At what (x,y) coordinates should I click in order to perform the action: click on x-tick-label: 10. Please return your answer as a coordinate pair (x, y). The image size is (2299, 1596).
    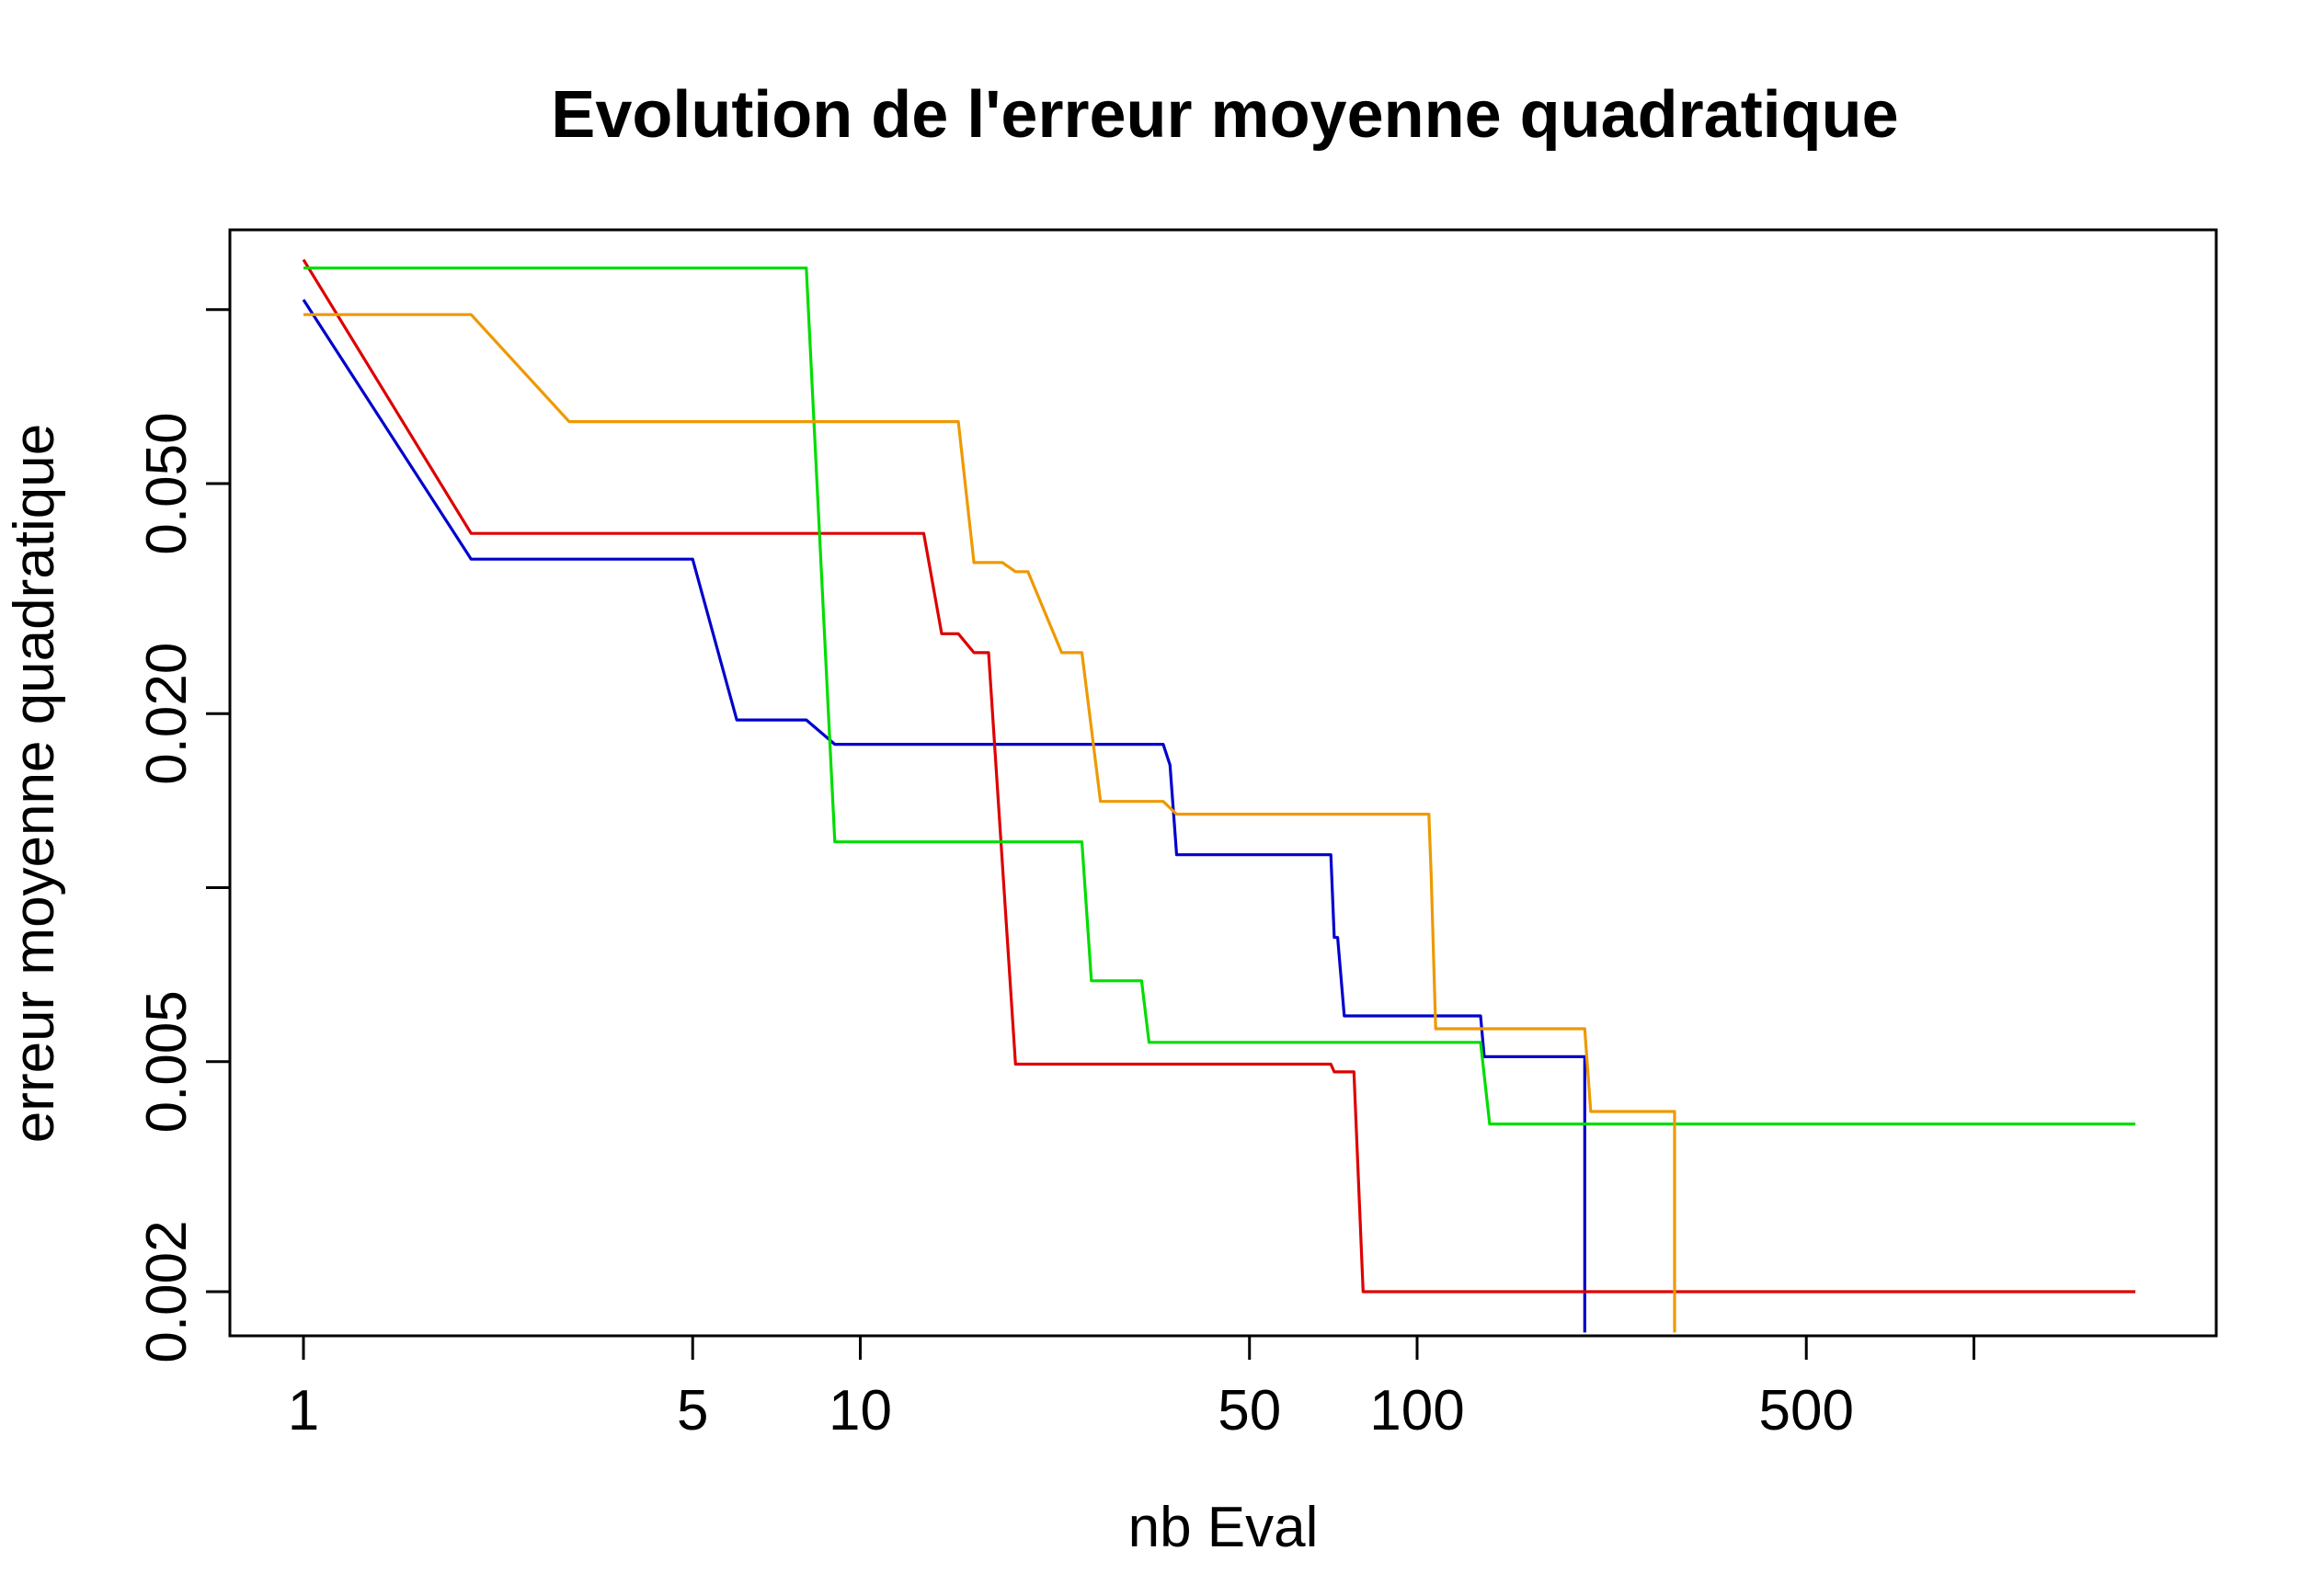
    Looking at the image, I should click on (860, 1410).